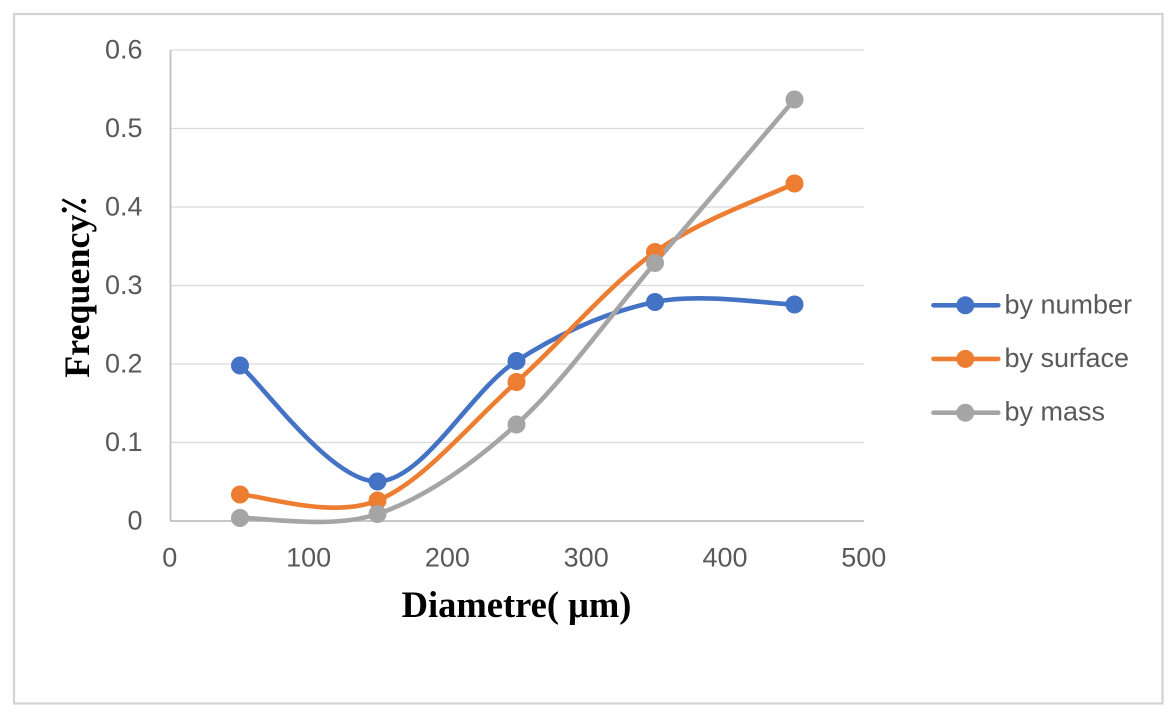  I want to click on svg-text: 0.4, so click(124, 207).